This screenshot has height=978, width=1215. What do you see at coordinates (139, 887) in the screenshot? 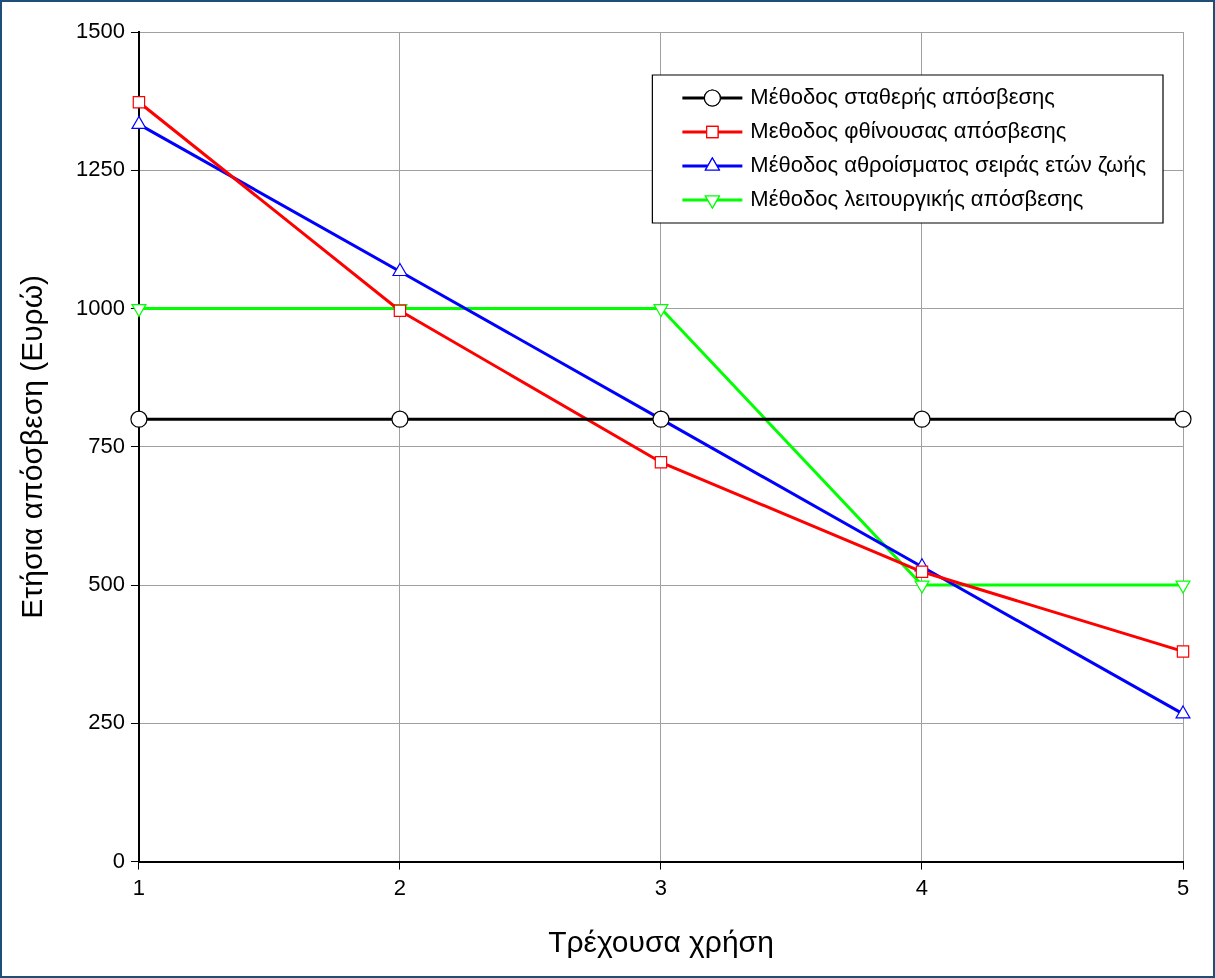
I see `x-tick-label: 1` at bounding box center [139, 887].